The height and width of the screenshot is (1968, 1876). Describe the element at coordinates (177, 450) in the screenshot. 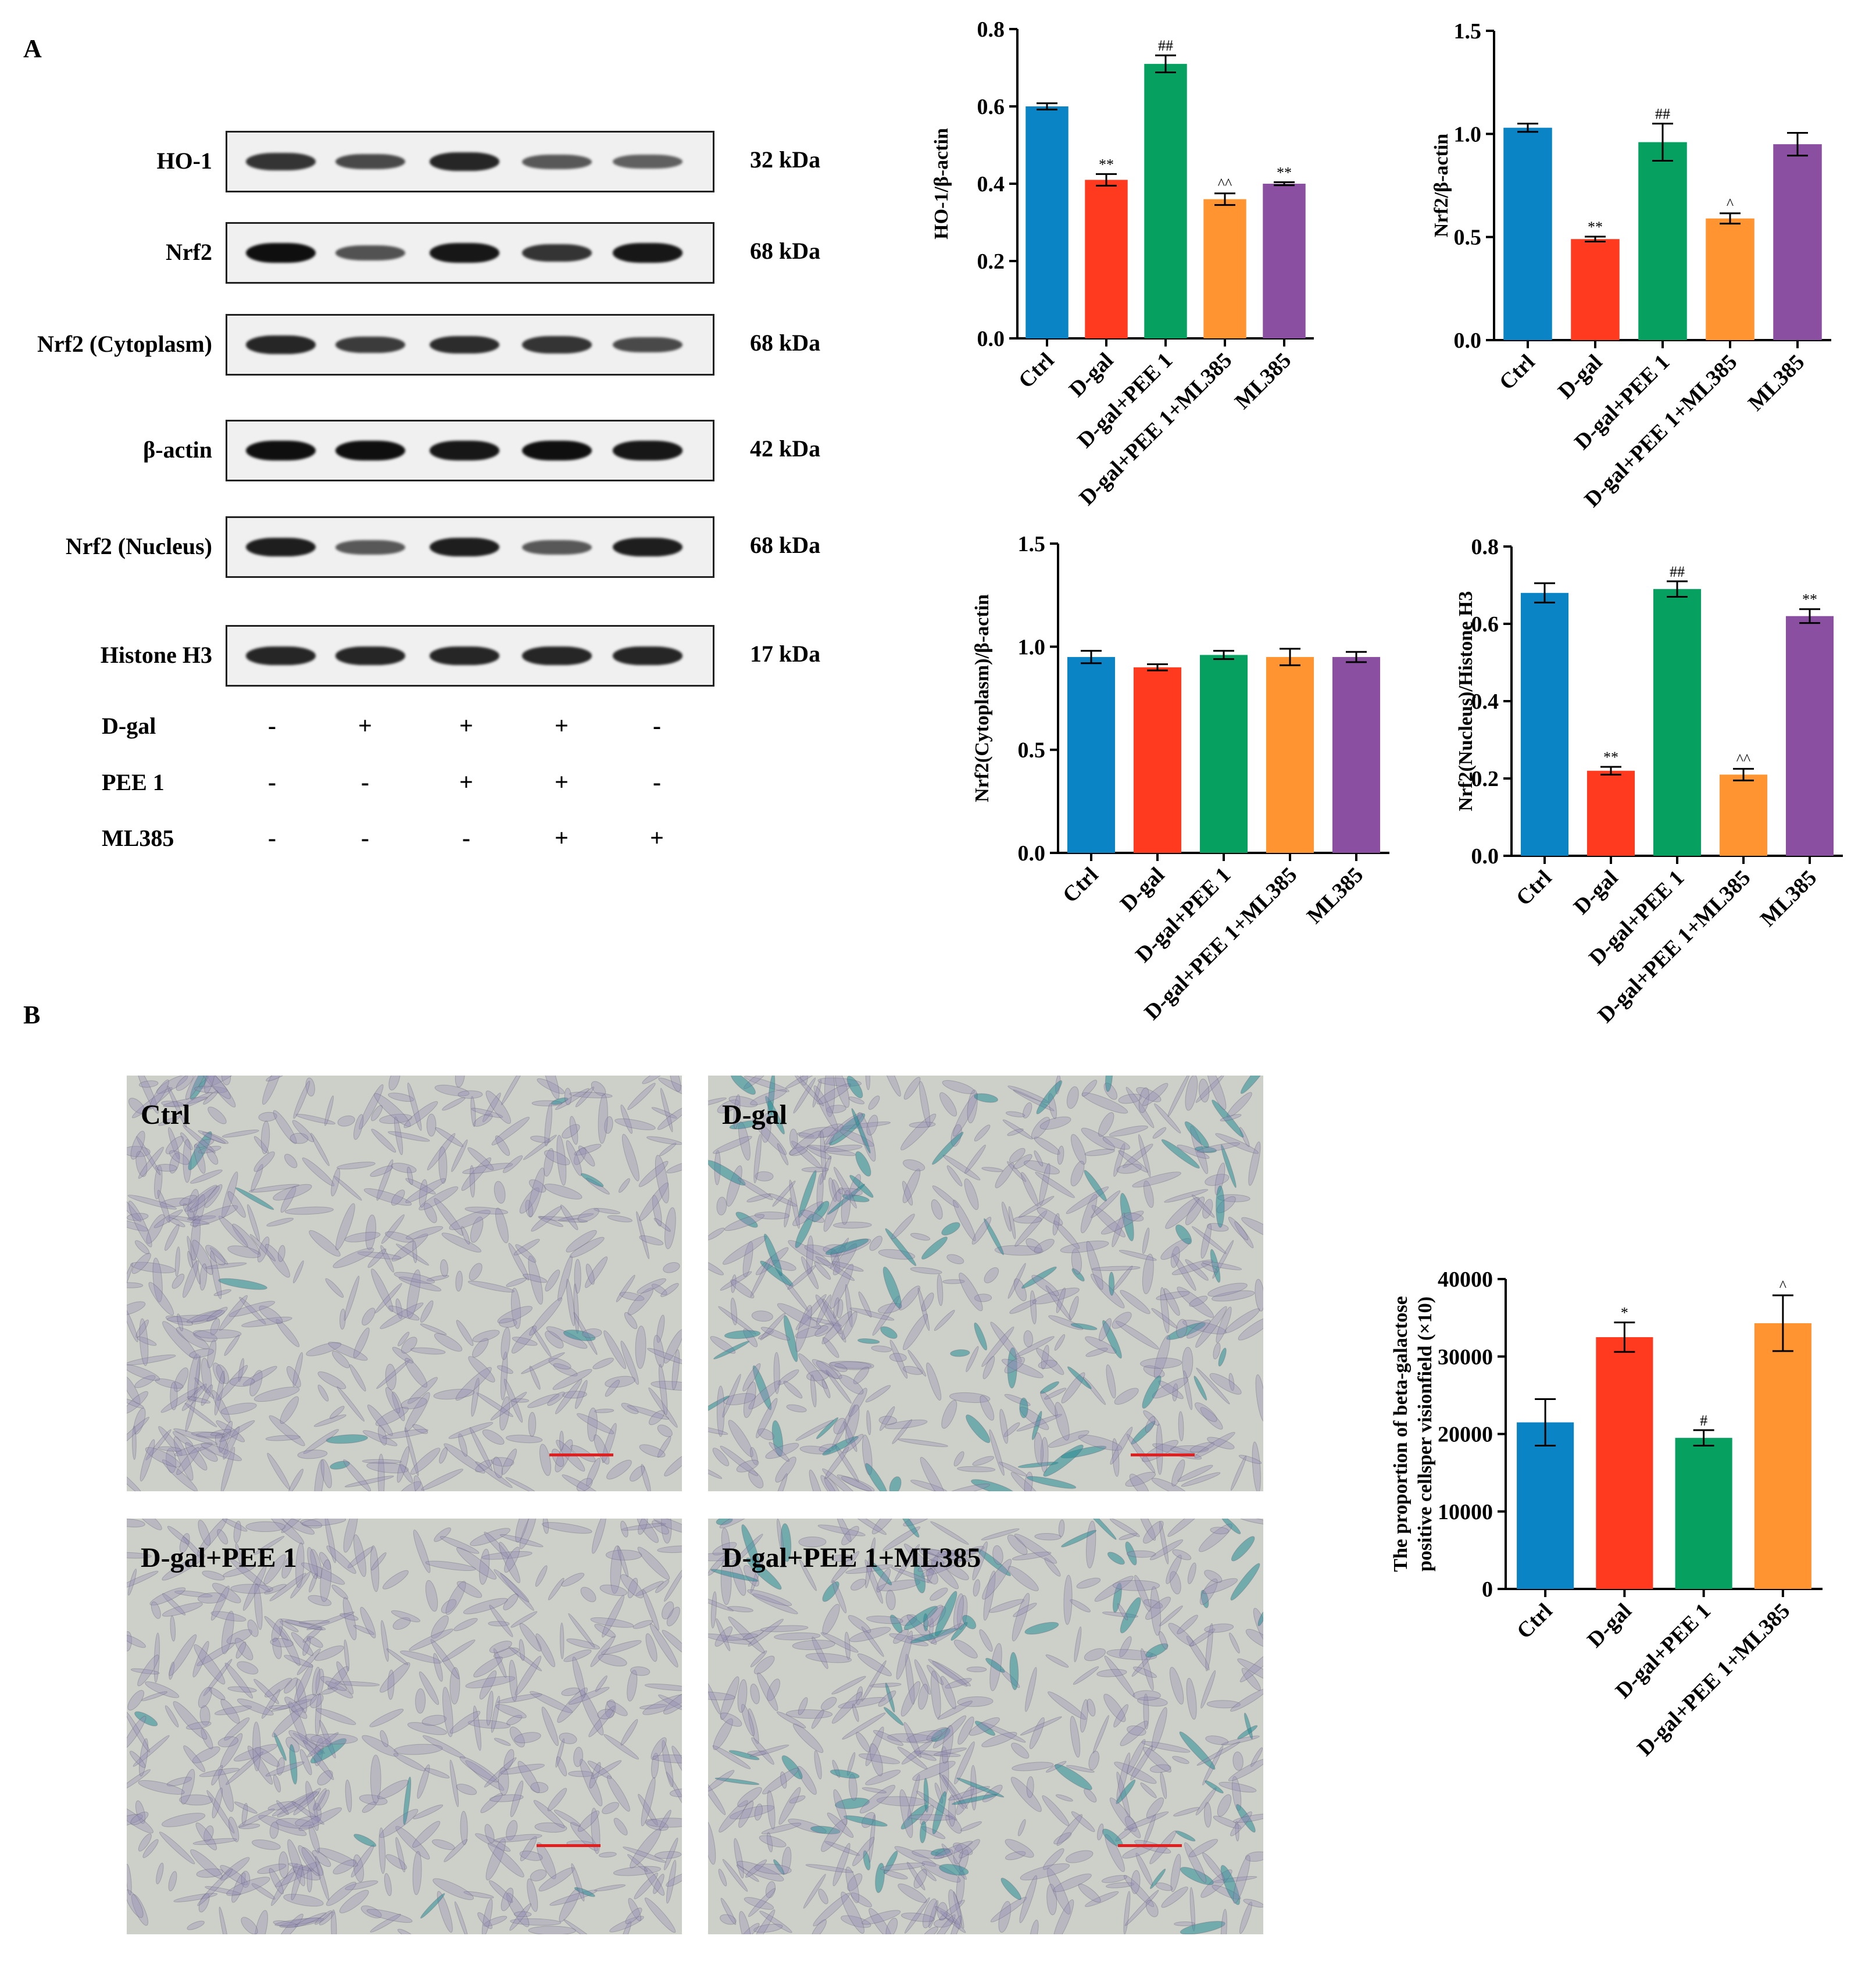

I see `blot-label: β-actin` at that location.